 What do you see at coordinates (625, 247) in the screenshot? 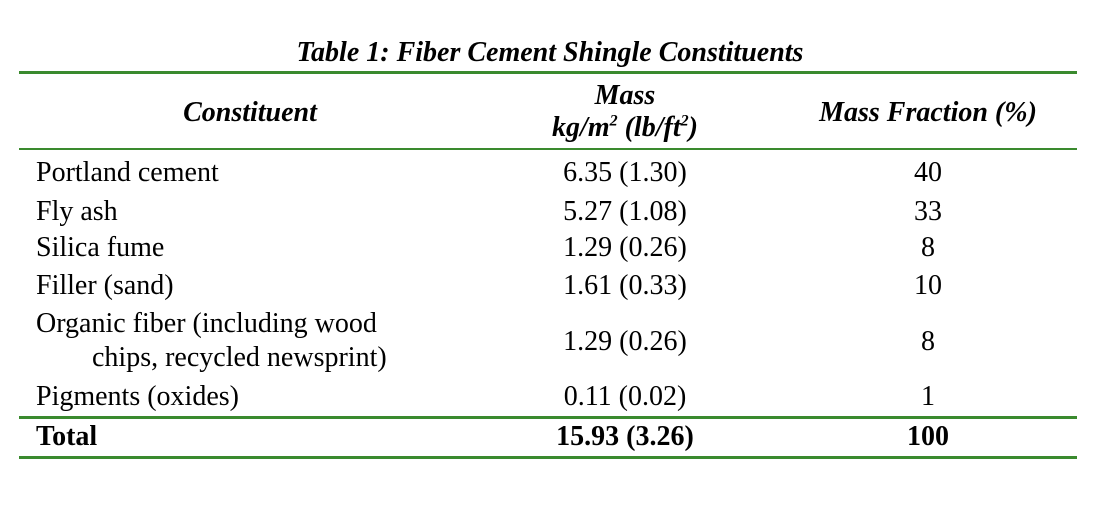
I see `row-3-mass: 1.29 (0.26)` at bounding box center [625, 247].